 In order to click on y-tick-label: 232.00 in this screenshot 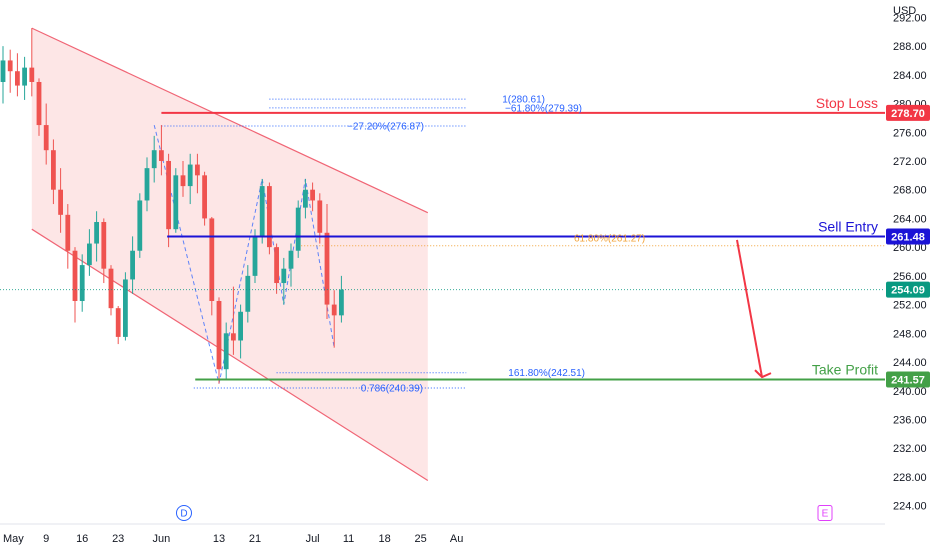, I will do `click(910, 449)`.